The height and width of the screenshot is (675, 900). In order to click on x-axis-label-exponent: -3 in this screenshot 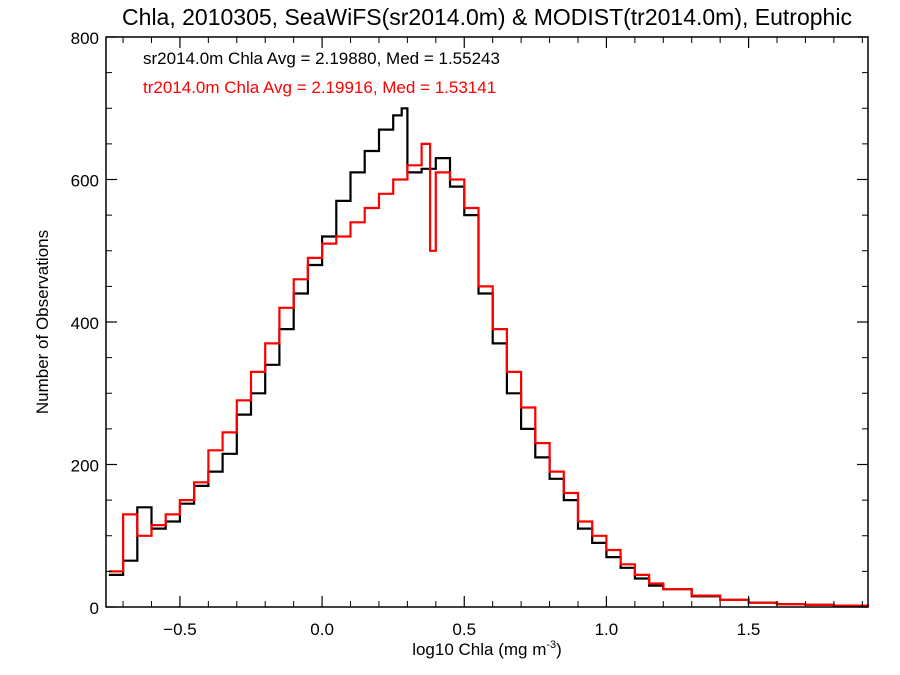, I will do `click(551, 645)`.